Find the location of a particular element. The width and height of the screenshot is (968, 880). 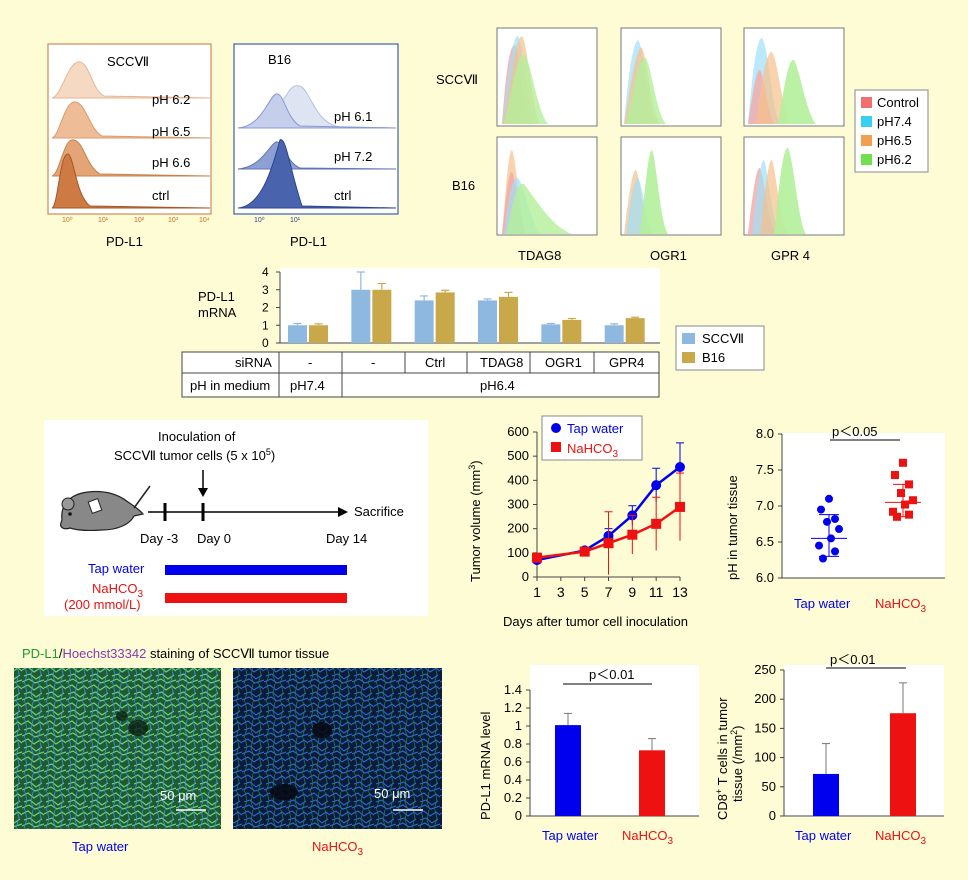

receptor-col-tdag8: TDAG8 is located at coordinates (539, 255).